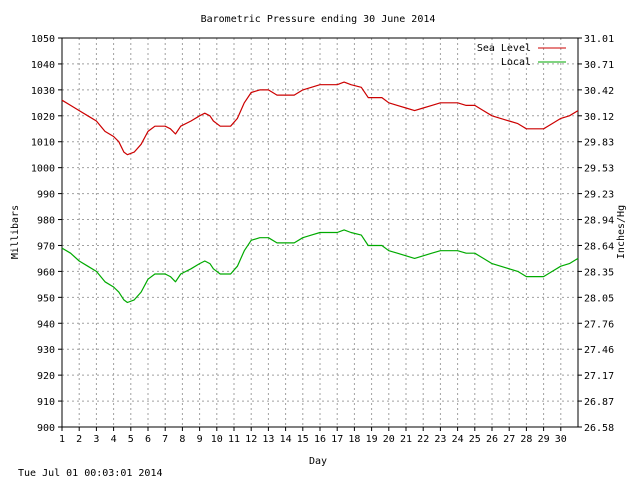 This screenshot has height=480, width=640. What do you see at coordinates (354, 439) in the screenshot?
I see `x-tick-label: 18` at bounding box center [354, 439].